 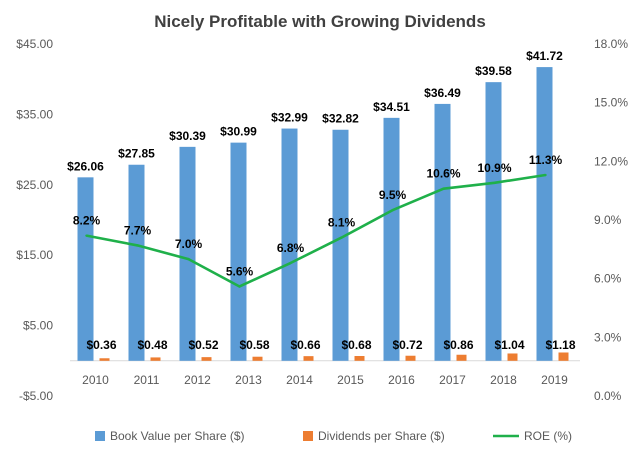 I want to click on data-label-book-value: $39.58, so click(x=493, y=71).